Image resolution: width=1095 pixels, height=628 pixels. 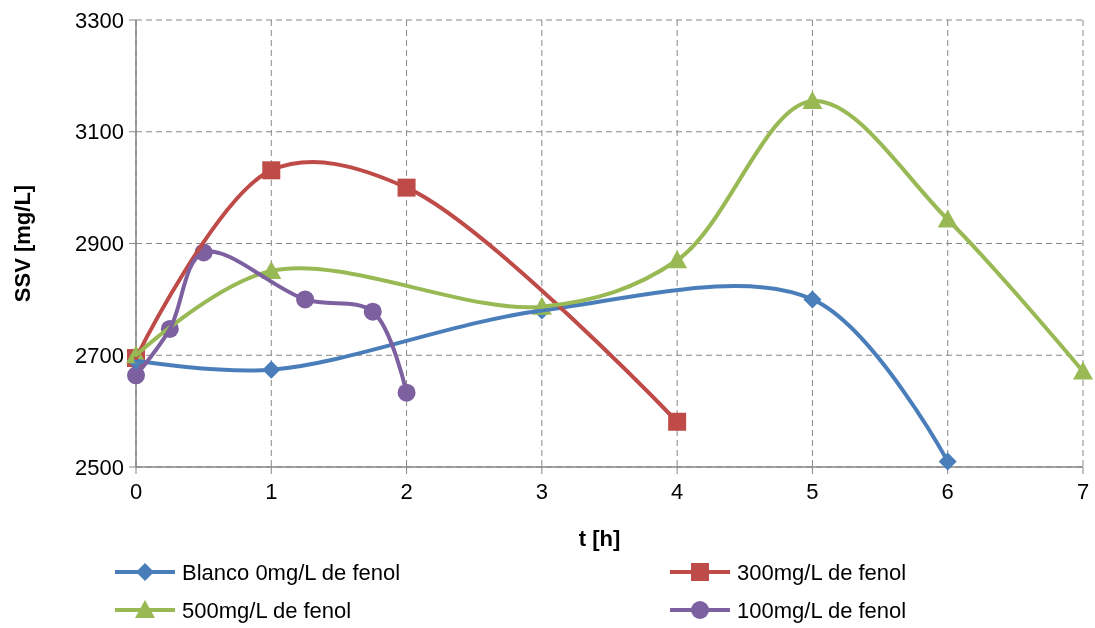 What do you see at coordinates (541, 491) in the screenshot?
I see `x-tick-label: 3` at bounding box center [541, 491].